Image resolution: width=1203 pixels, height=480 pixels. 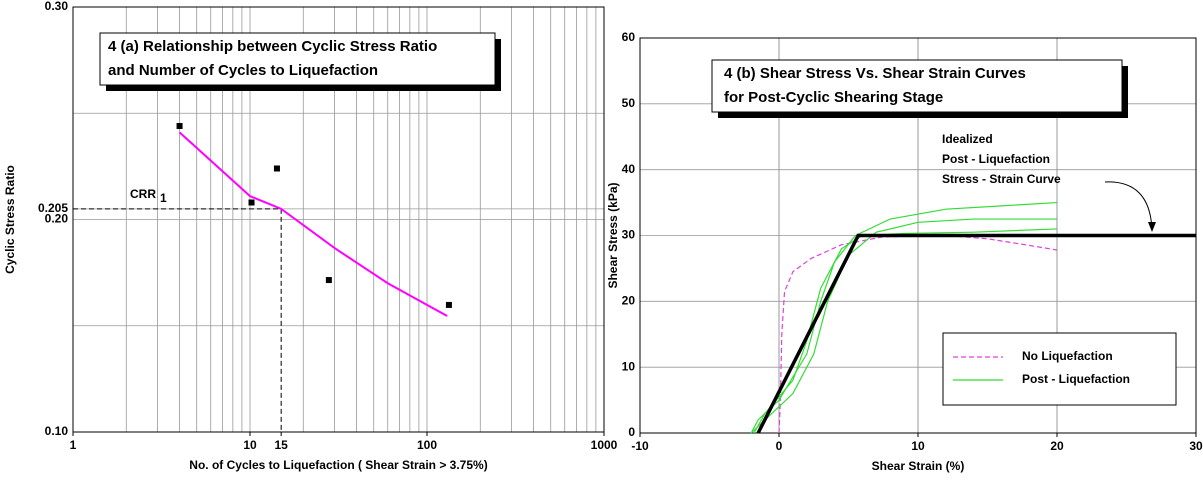 I want to click on y-tick-label: 40, so click(x=629, y=169).